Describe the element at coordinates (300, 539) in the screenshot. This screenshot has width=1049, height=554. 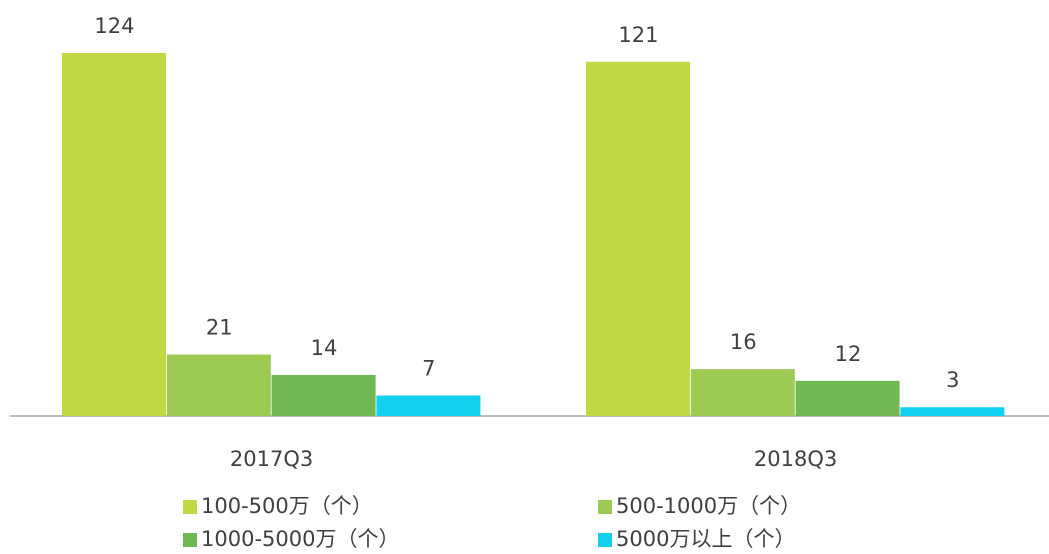
I see `legend-label: 1000-5000万（个）` at that location.